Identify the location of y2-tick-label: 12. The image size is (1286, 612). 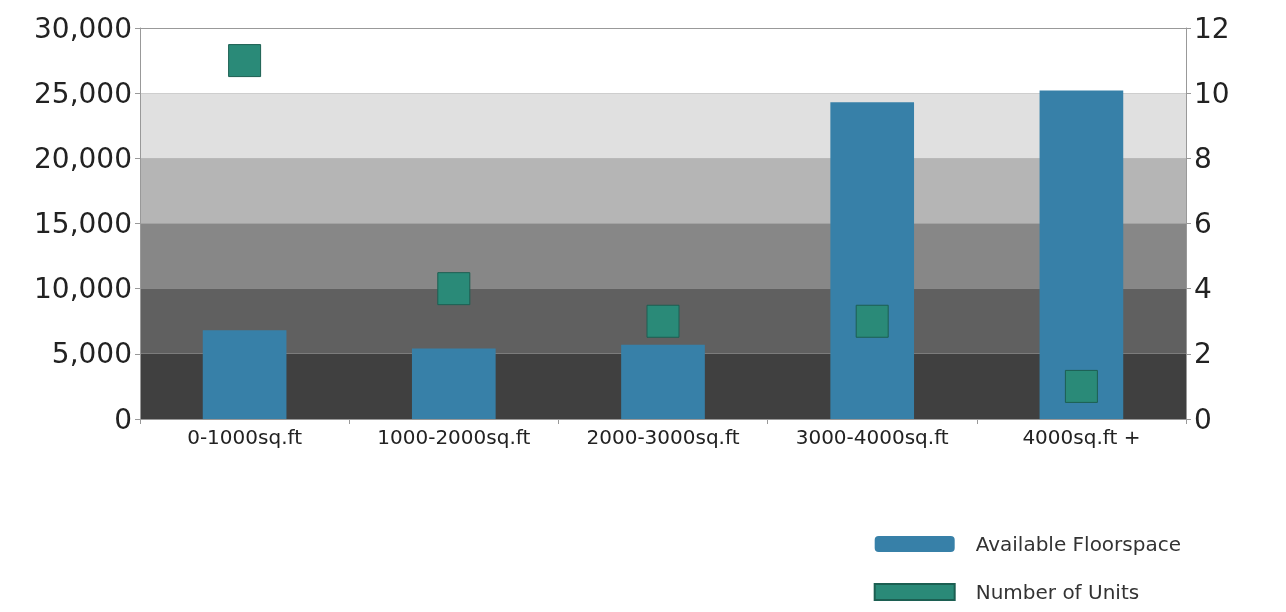
(1212, 28).